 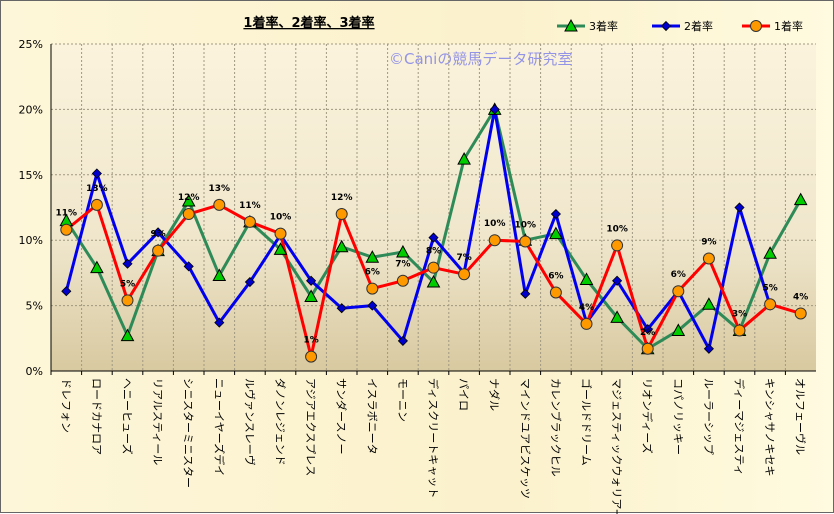 What do you see at coordinates (219, 427) in the screenshot?
I see `x-tick-label: ニューイヤーズデイ` at bounding box center [219, 427].